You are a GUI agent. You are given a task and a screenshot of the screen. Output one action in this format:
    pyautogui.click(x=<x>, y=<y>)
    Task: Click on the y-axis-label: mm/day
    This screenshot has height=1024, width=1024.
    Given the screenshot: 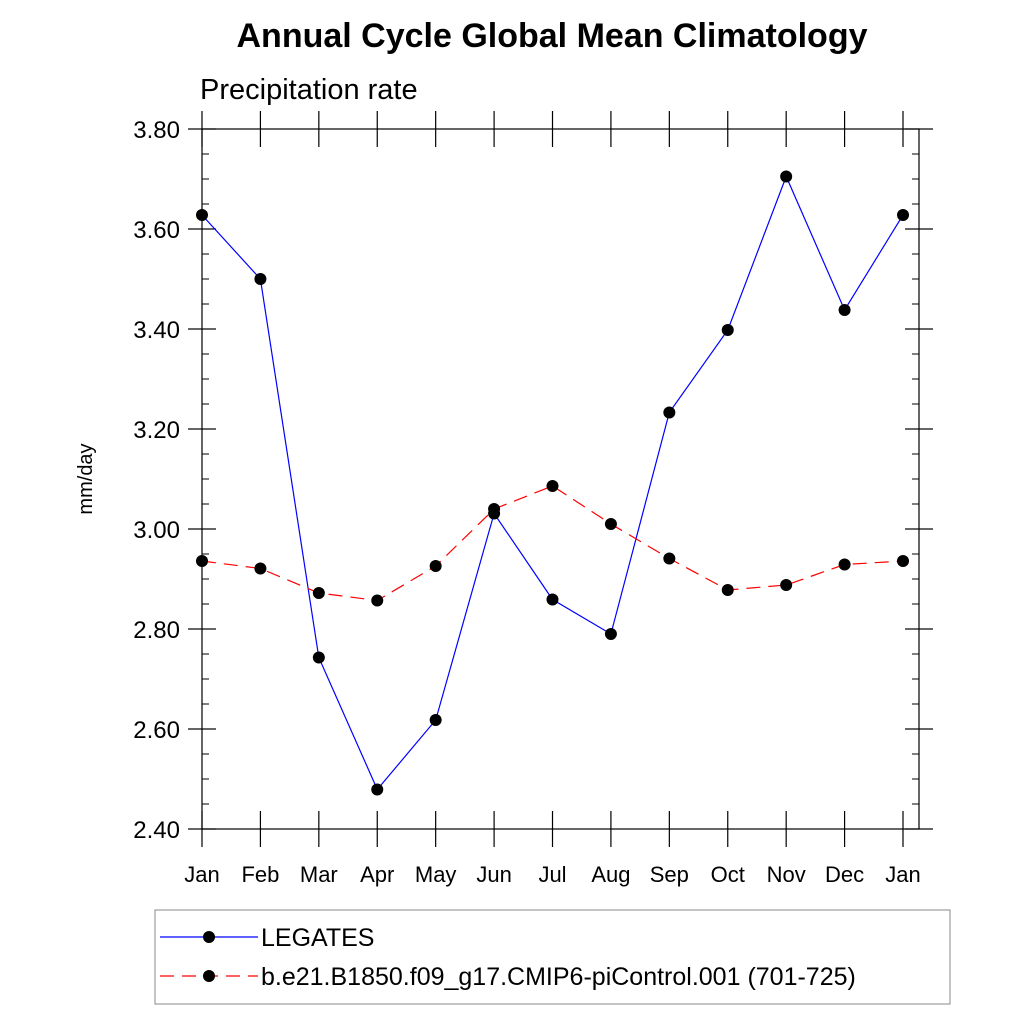 What is the action you would take?
    pyautogui.click(x=86, y=478)
    